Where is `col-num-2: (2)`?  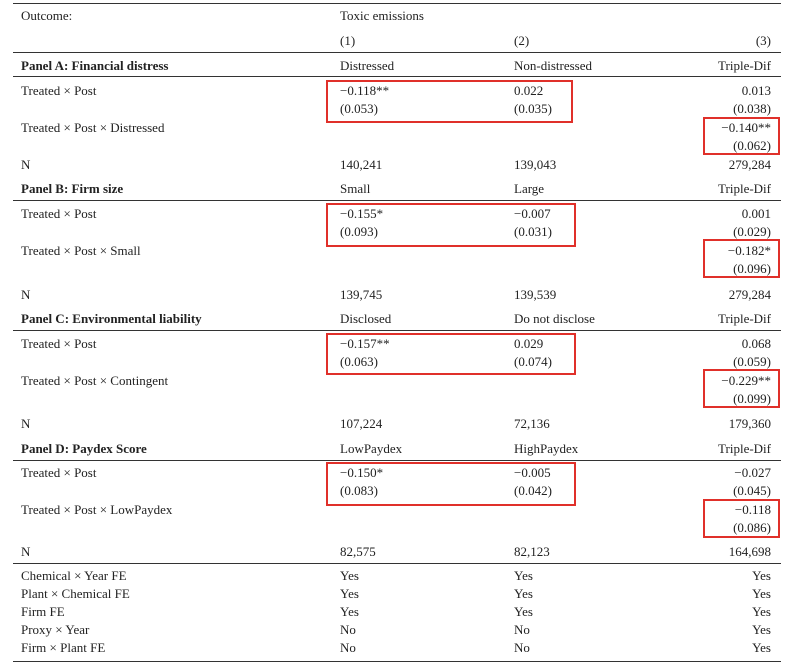 col-num-2: (2) is located at coordinates (522, 40).